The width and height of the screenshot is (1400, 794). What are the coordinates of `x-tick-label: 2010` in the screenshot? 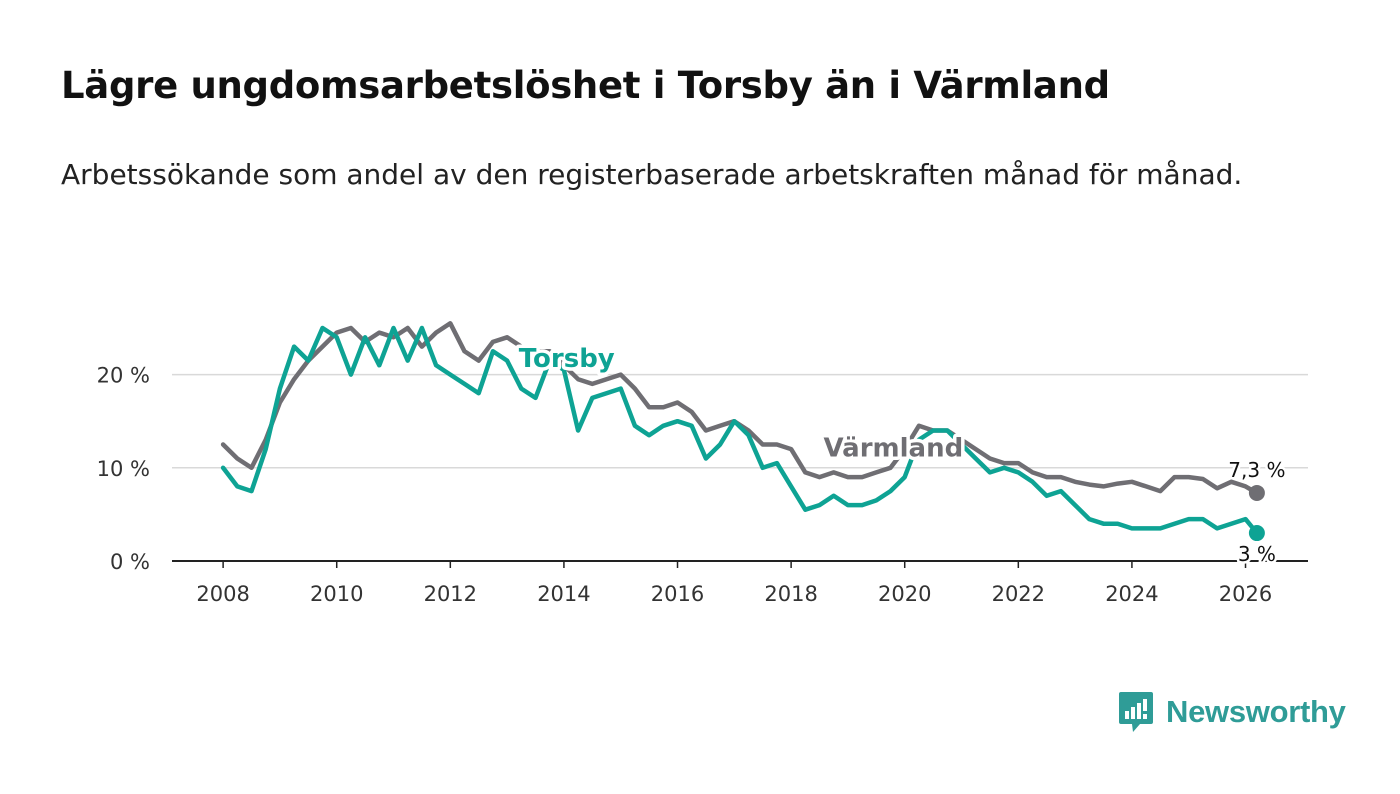 It's located at (336, 594).